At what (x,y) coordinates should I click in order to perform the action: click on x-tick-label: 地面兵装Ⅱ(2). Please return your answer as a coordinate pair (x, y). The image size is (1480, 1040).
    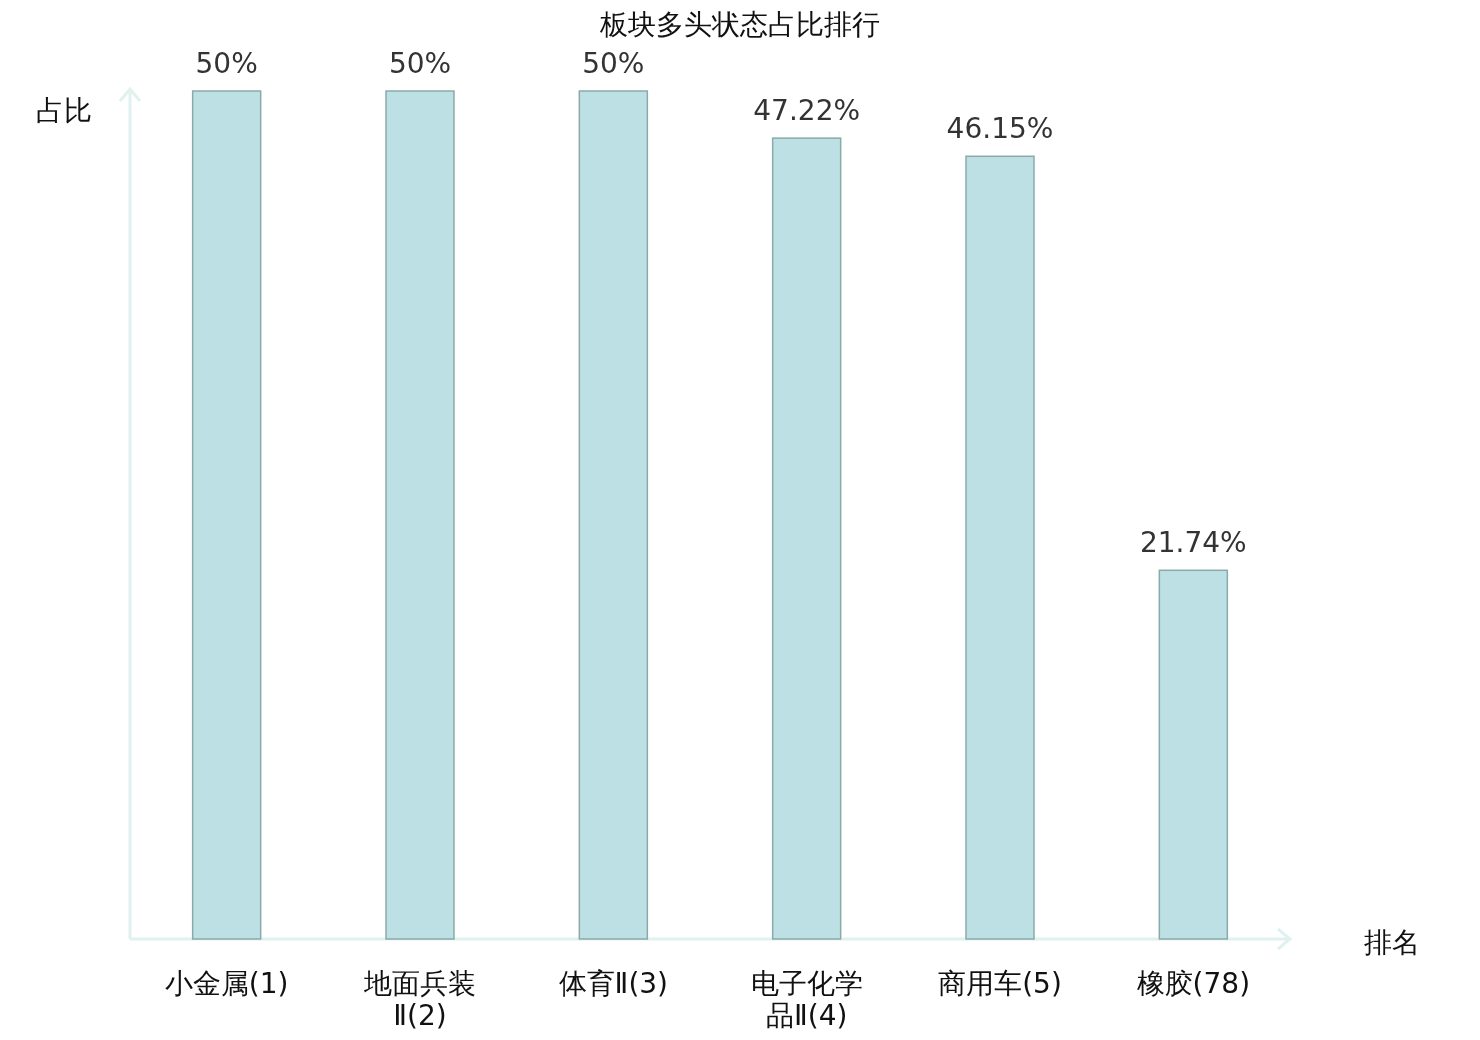
    Looking at the image, I should click on (419, 999).